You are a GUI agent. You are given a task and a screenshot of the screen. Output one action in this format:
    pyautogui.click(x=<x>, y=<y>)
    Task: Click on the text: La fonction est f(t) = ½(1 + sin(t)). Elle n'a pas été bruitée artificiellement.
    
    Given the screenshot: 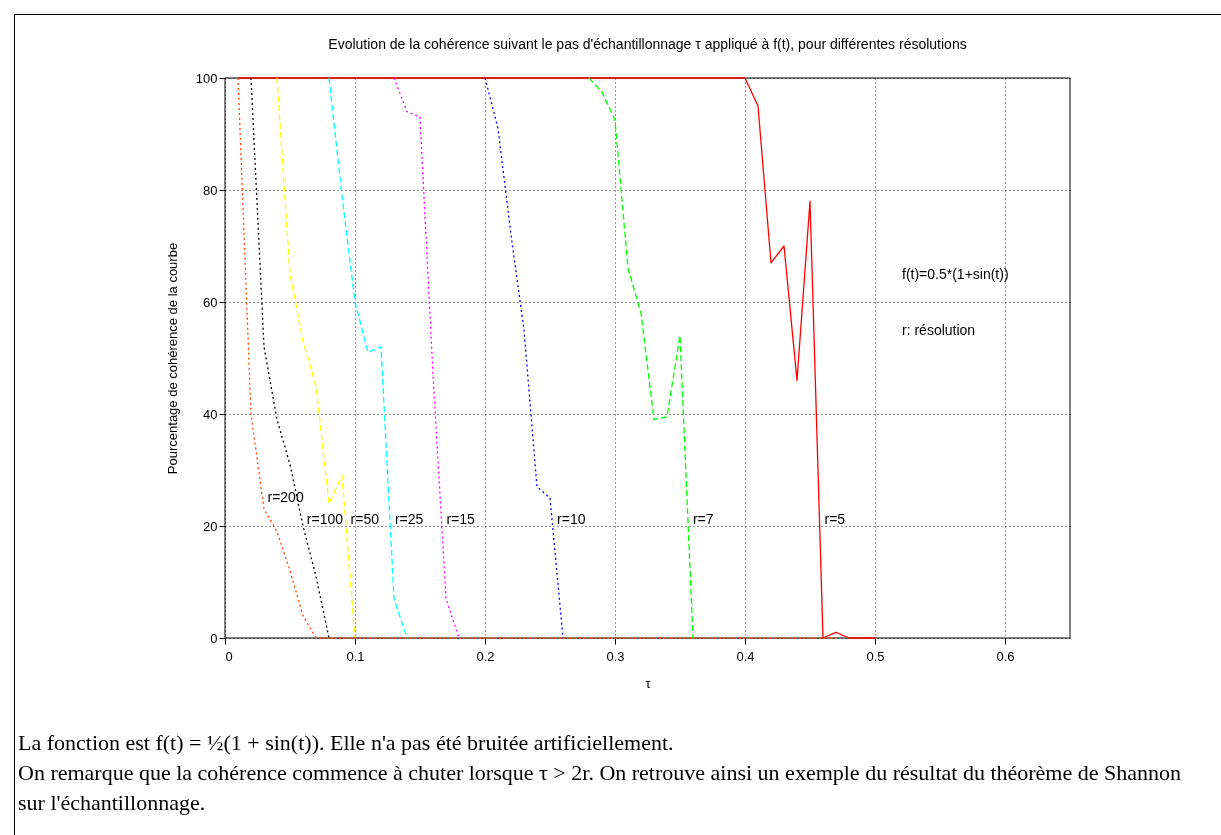 What is the action you would take?
    pyautogui.click(x=346, y=743)
    